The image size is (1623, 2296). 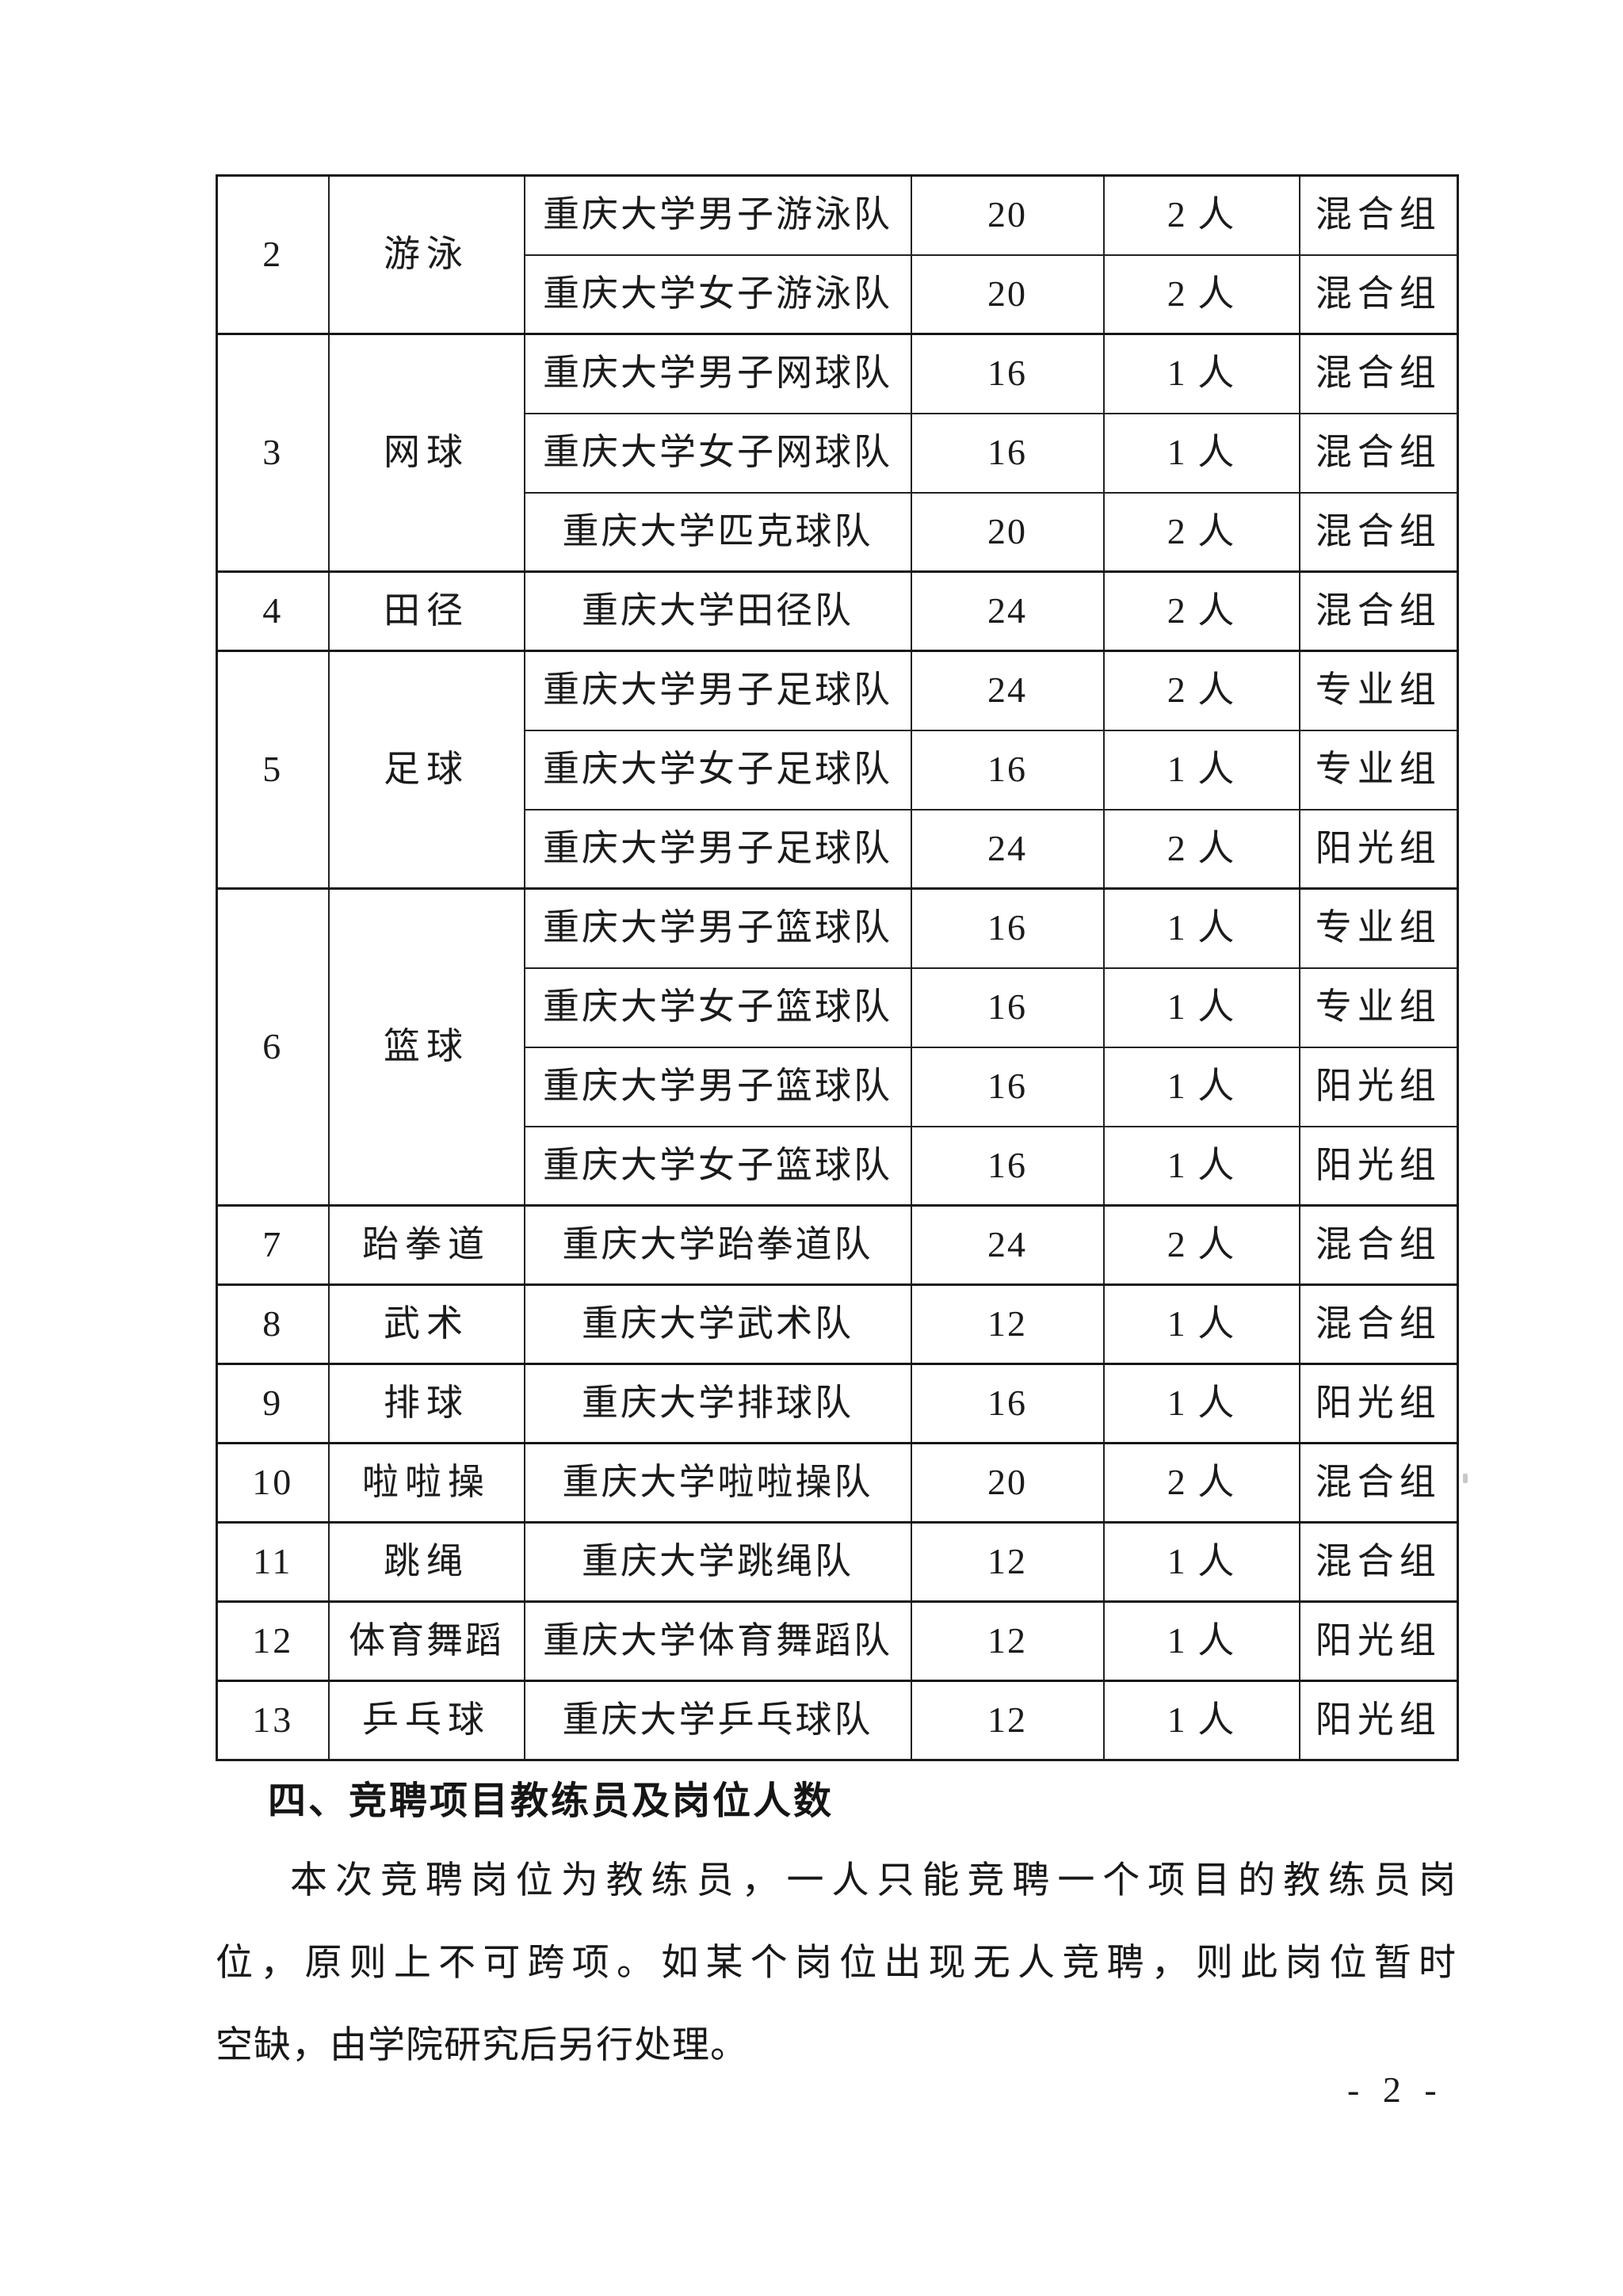 I want to click on page-number: - 2 -, so click(x=1396, y=2089).